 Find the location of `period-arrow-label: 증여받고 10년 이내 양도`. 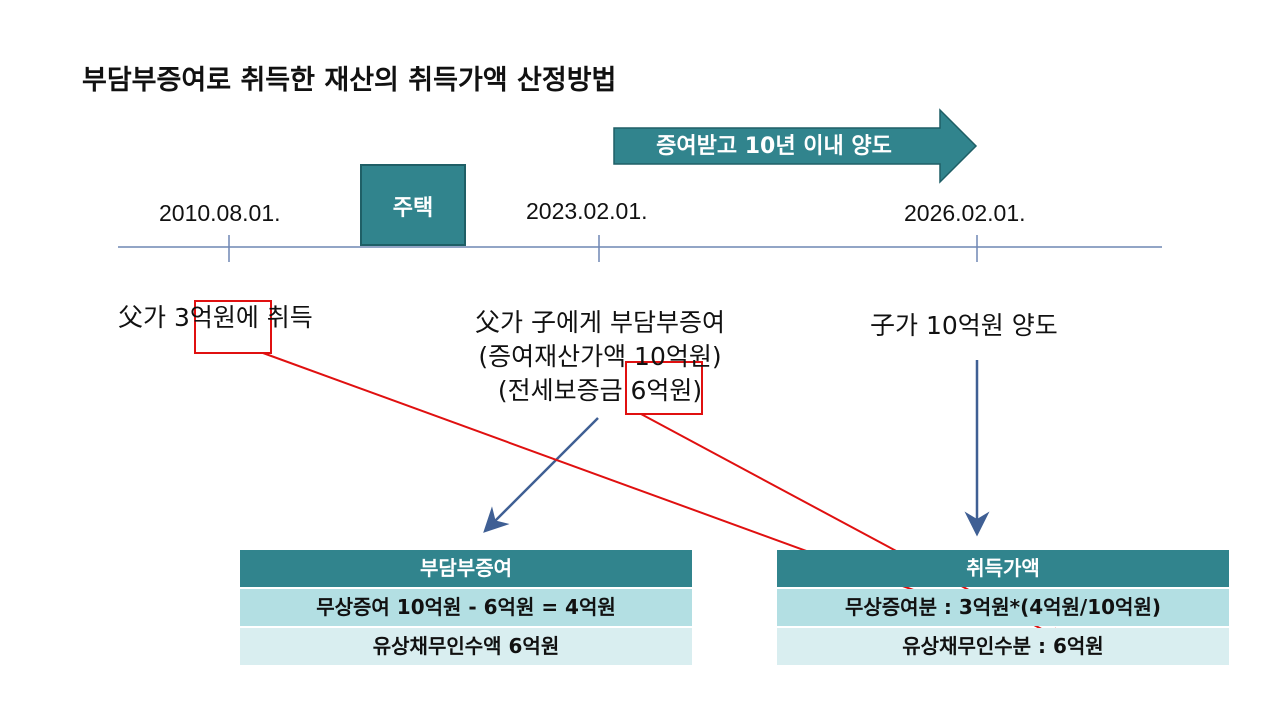

period-arrow-label: 증여받고 10년 이내 양도 is located at coordinates (774, 146).